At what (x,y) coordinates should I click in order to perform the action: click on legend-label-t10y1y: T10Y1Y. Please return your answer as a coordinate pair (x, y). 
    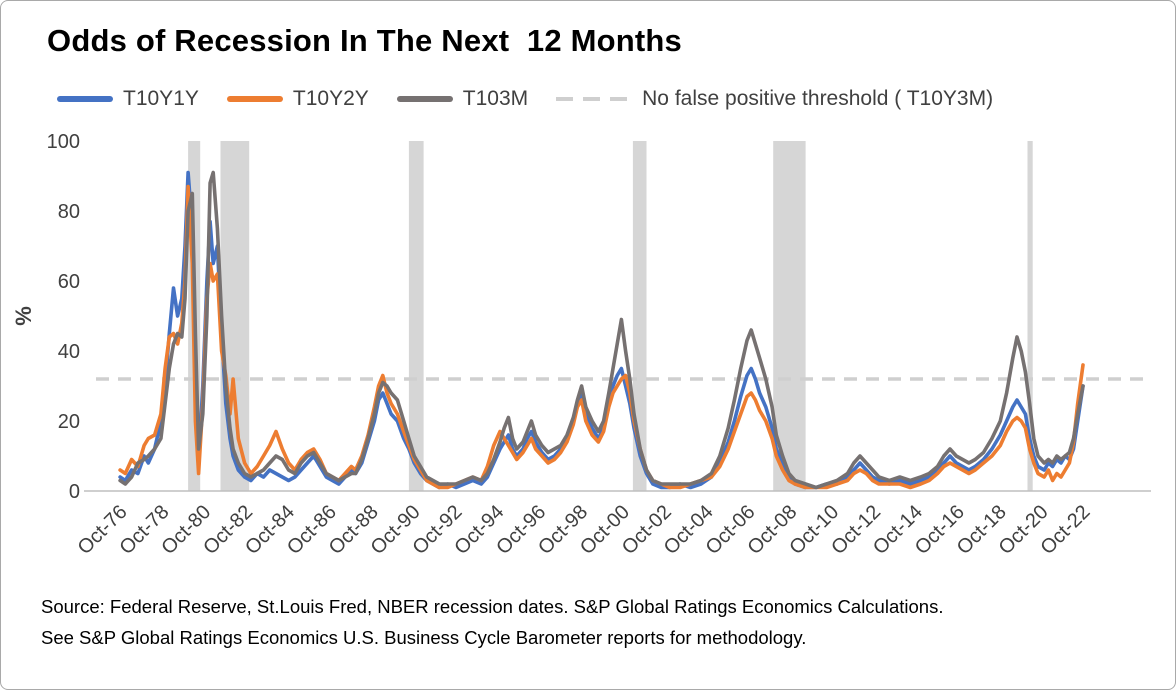
    Looking at the image, I should click on (161, 98).